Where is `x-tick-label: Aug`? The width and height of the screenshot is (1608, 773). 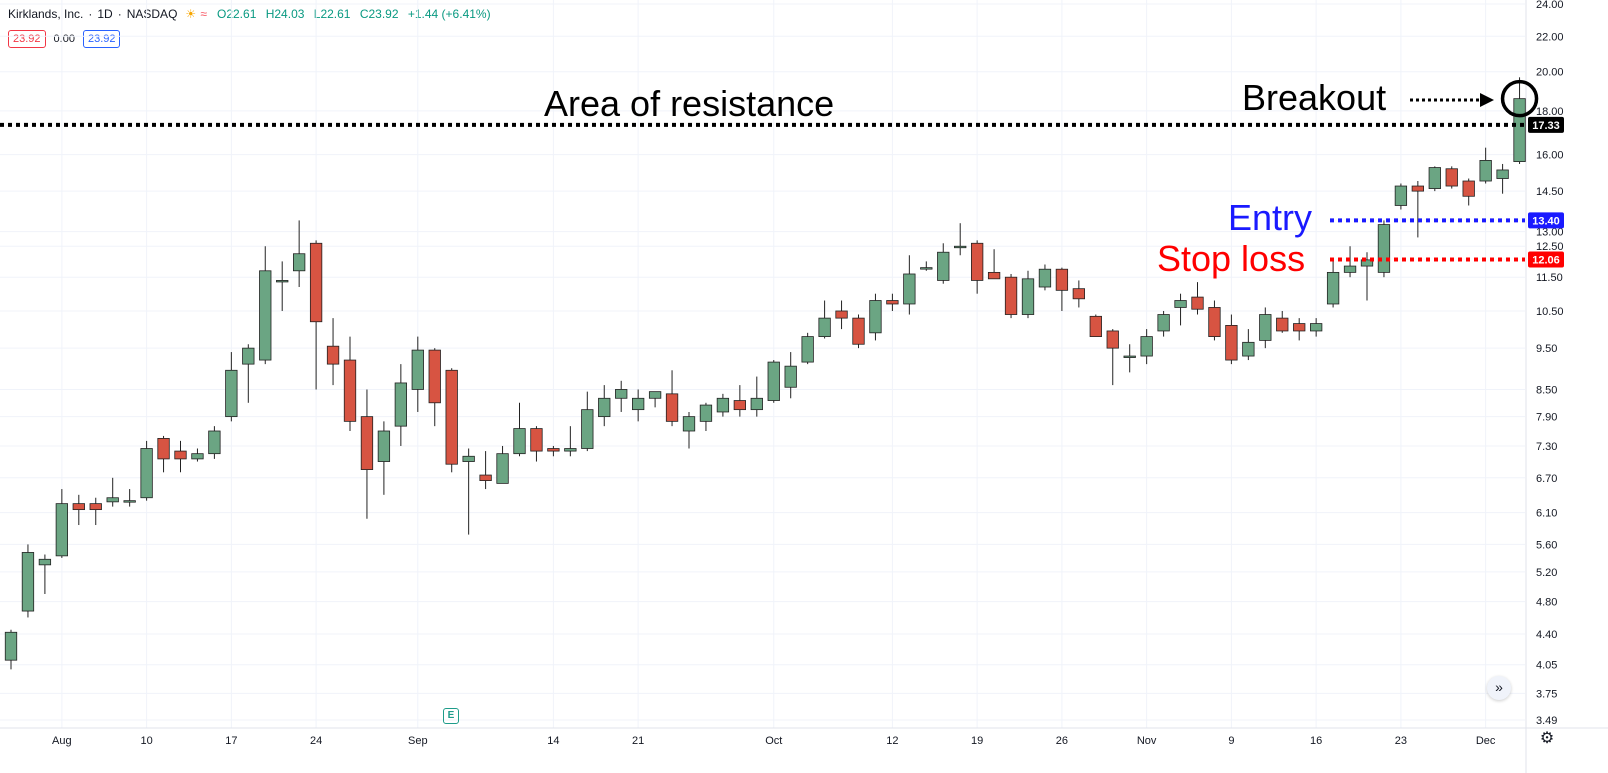 x-tick-label: Aug is located at coordinates (62, 741).